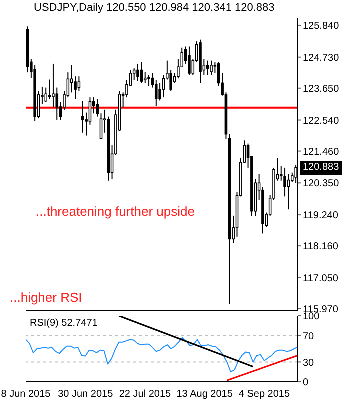 The width and height of the screenshot is (350, 400). What do you see at coordinates (205, 394) in the screenshot?
I see `x-tick-label: 13 Aug 2015` at bounding box center [205, 394].